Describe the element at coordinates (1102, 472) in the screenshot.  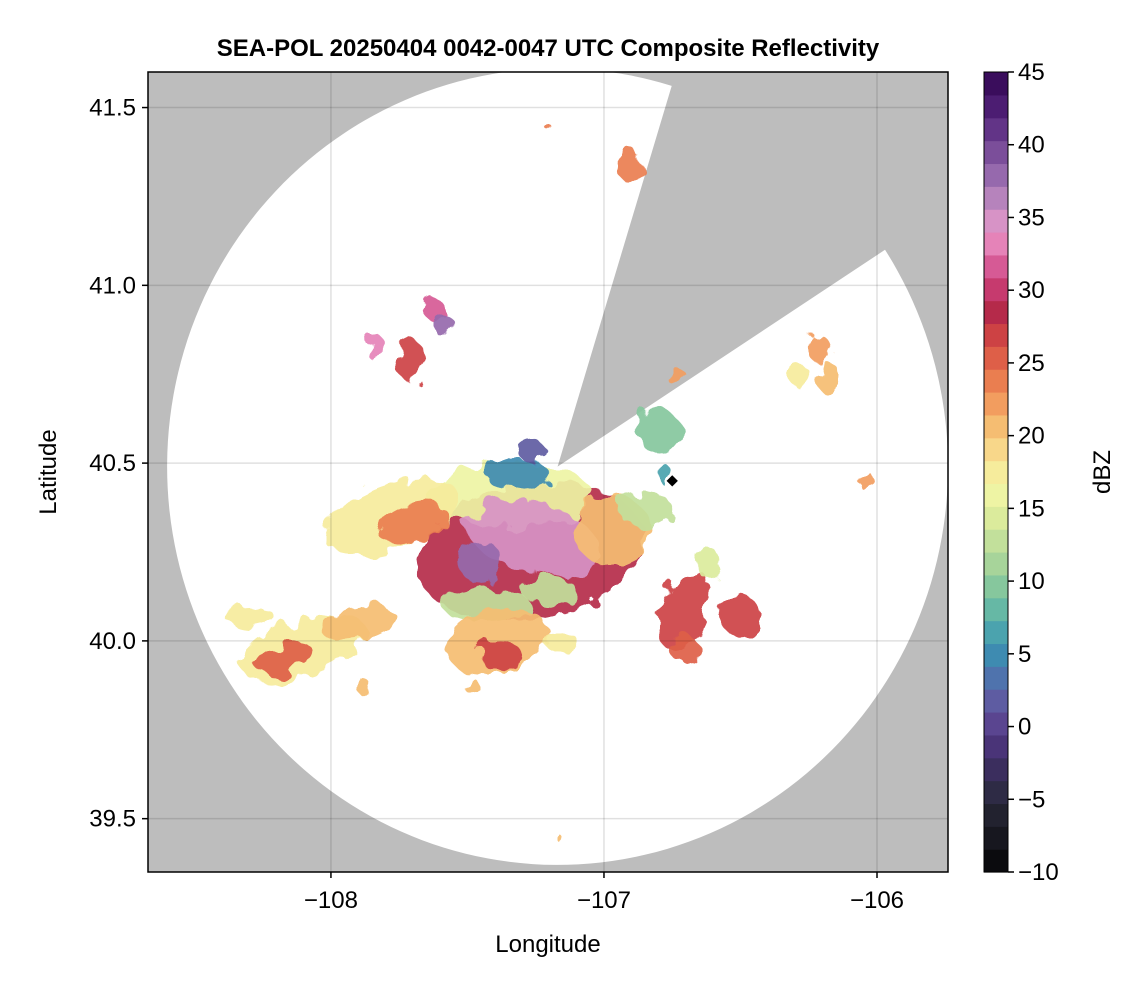
I see `colorbar-label: dBZ` at that location.